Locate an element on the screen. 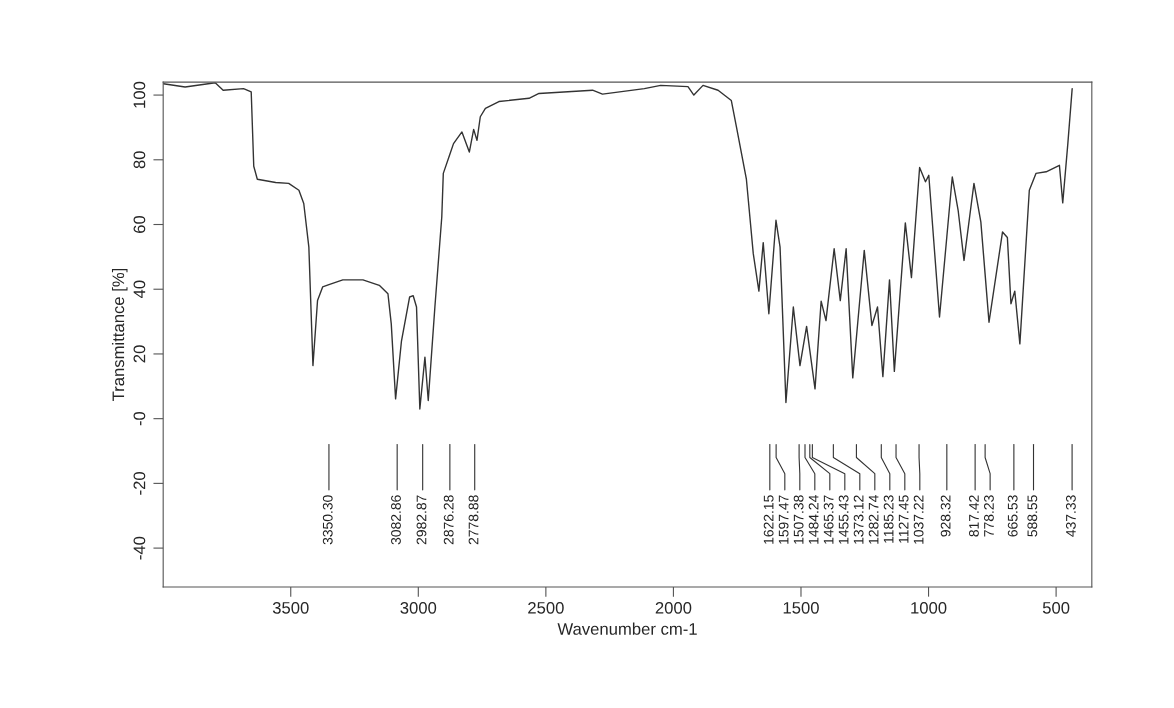  annotation: 1037.22 is located at coordinates (918, 519).